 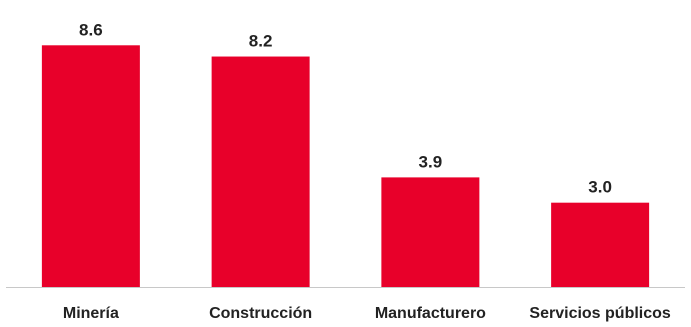 I want to click on value-label-2: 3.9, so click(x=431, y=161).